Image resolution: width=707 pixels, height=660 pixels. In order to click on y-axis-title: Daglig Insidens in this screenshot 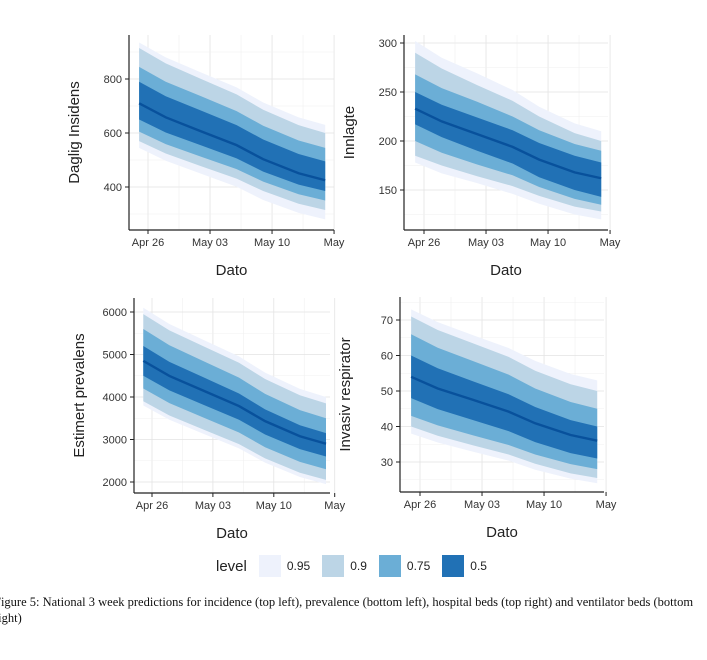, I will do `click(74, 132)`.